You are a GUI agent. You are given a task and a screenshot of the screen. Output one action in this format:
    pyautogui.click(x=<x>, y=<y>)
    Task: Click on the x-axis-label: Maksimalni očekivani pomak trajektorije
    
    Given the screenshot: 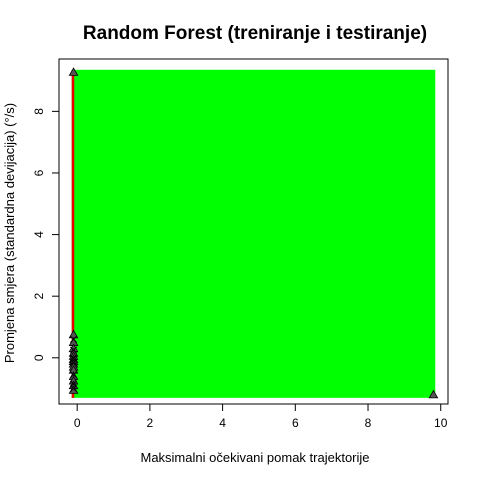 What is the action you would take?
    pyautogui.click(x=254, y=457)
    